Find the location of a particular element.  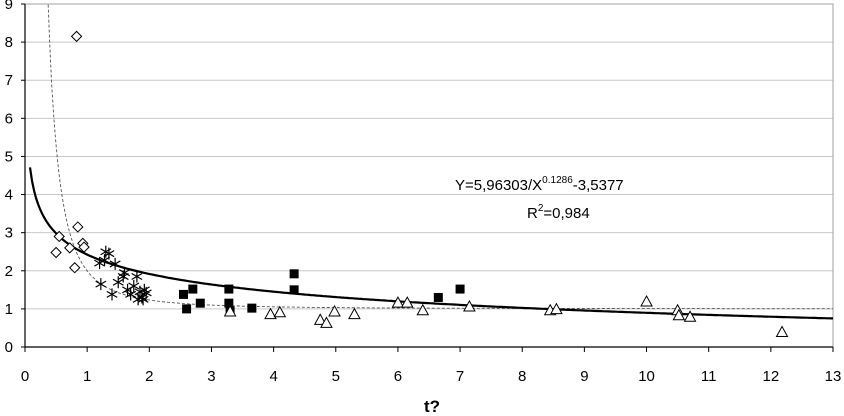

regression-equation: Y=5,96303/X0.1286-3,5377 is located at coordinates (539, 184).